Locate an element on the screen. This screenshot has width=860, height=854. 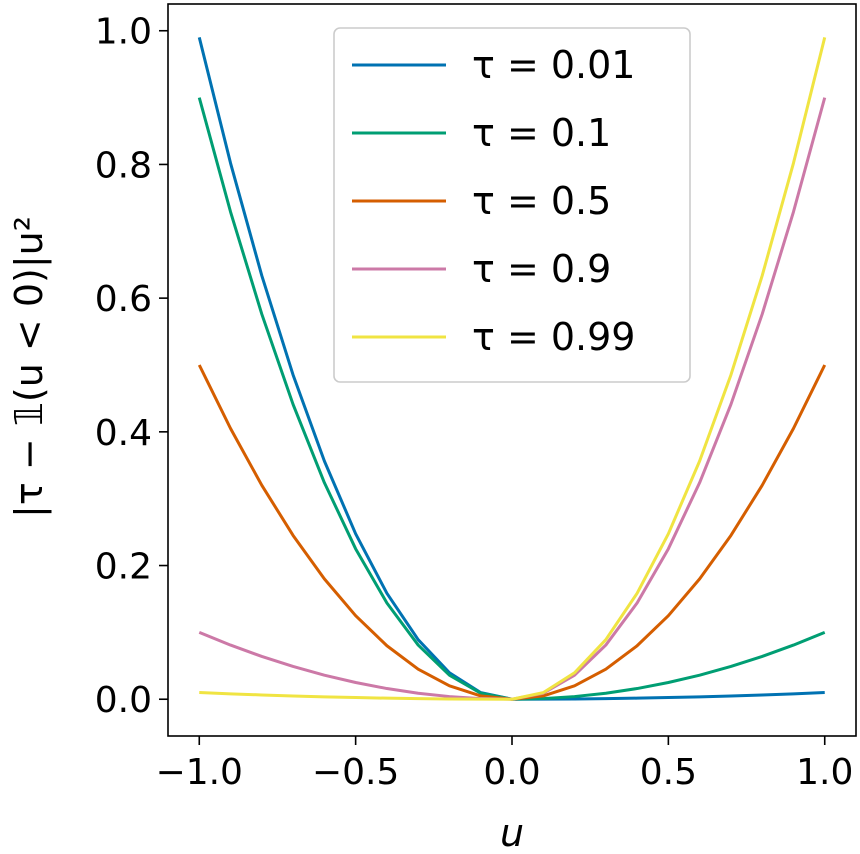
y-tick-label: 0.8 is located at coordinates (123, 165).